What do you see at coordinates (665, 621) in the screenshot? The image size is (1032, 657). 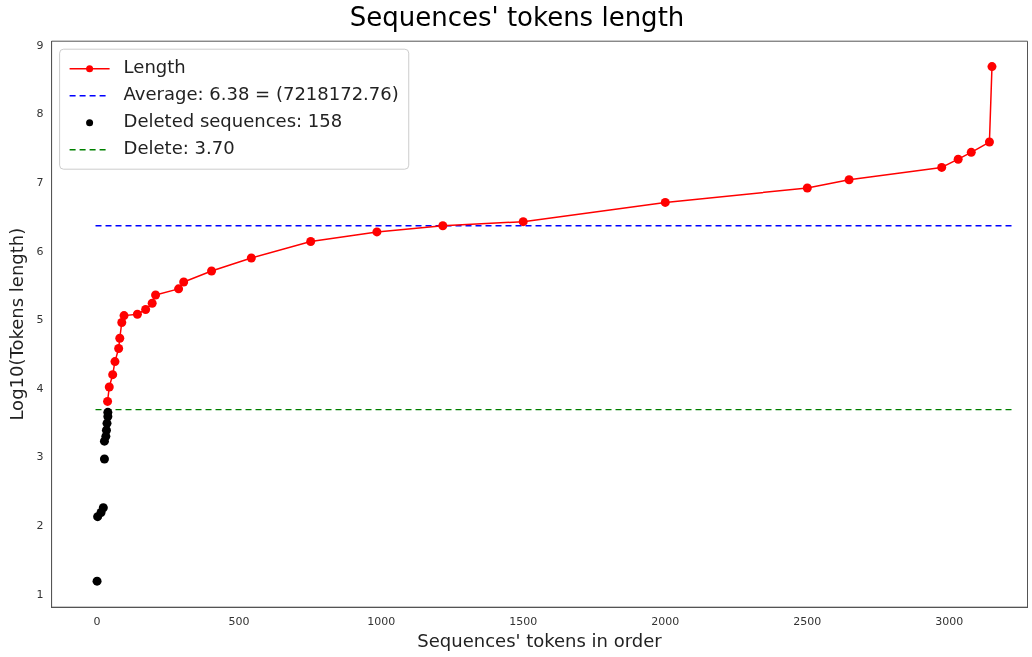 I see `x-tick-label: 2000` at bounding box center [665, 621].